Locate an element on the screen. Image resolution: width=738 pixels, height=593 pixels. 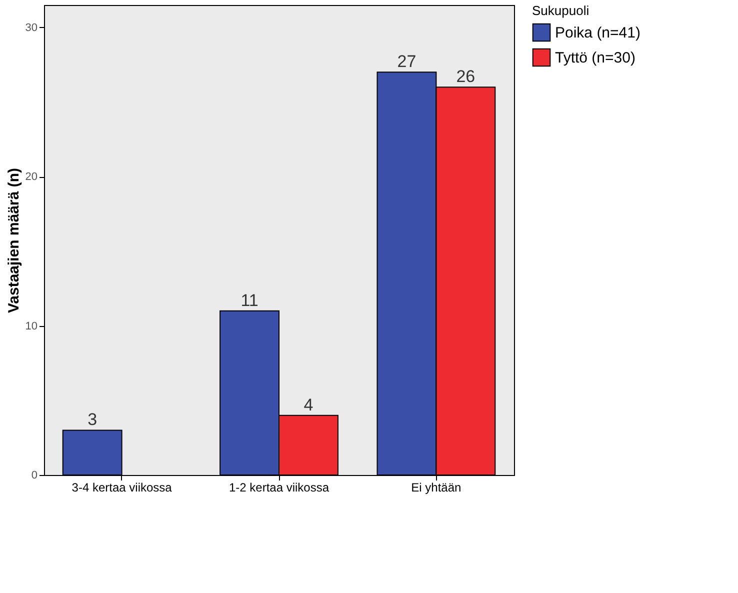
y-tick-label: 0 is located at coordinates (34, 476).